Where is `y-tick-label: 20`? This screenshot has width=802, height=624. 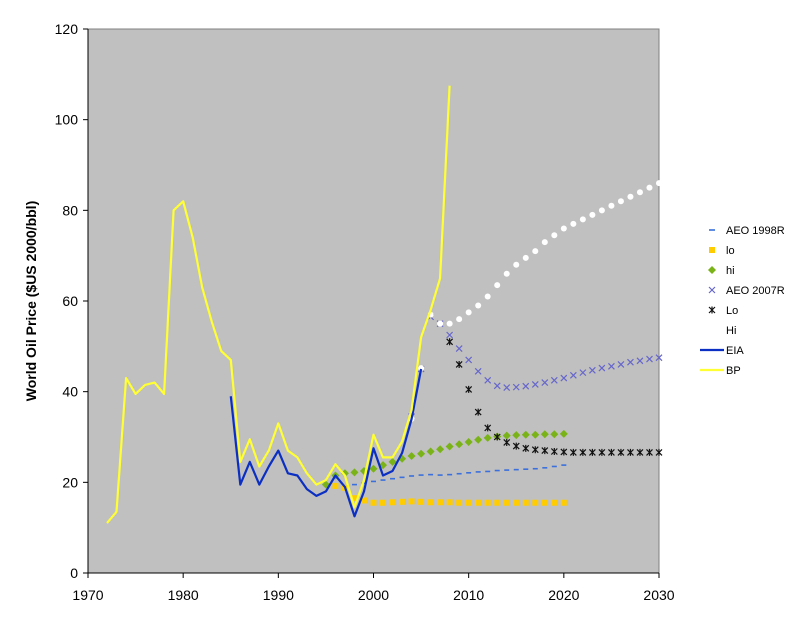 y-tick-label: 20 is located at coordinates (70, 482).